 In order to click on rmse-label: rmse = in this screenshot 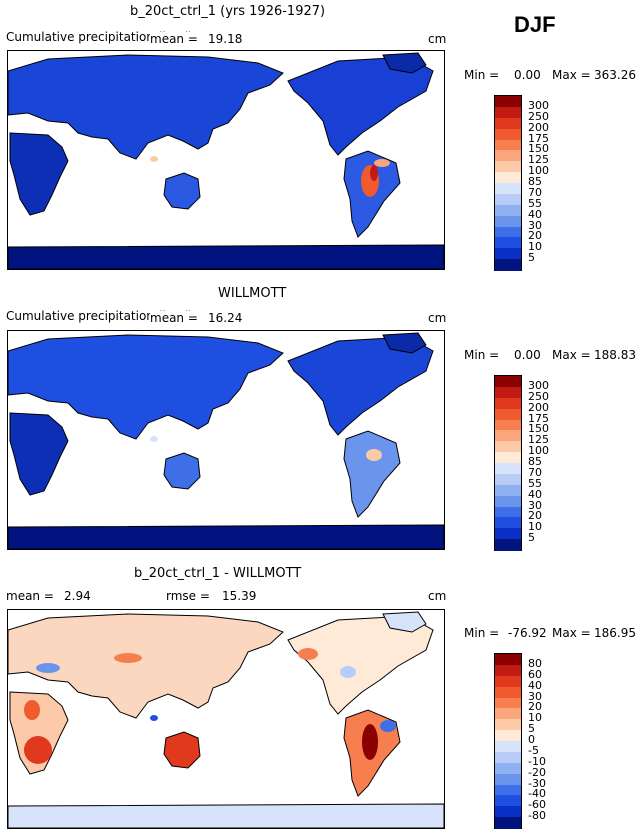, I will do `click(188, 596)`.